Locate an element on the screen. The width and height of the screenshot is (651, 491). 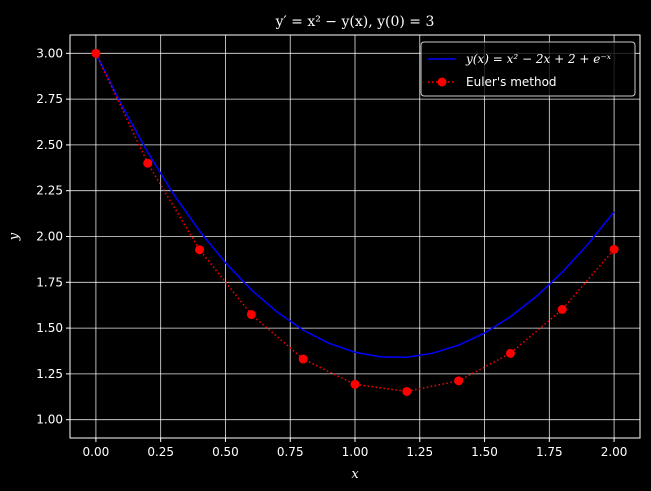
x-tick-label: 0.50 is located at coordinates (225, 452).